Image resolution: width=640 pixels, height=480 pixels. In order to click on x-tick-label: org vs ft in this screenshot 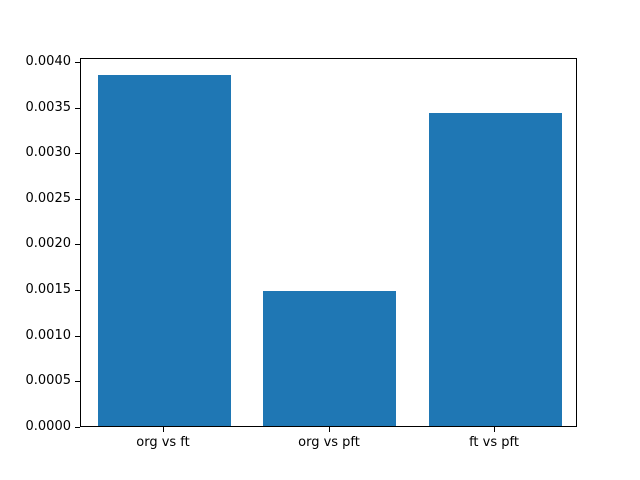, I will do `click(163, 442)`.